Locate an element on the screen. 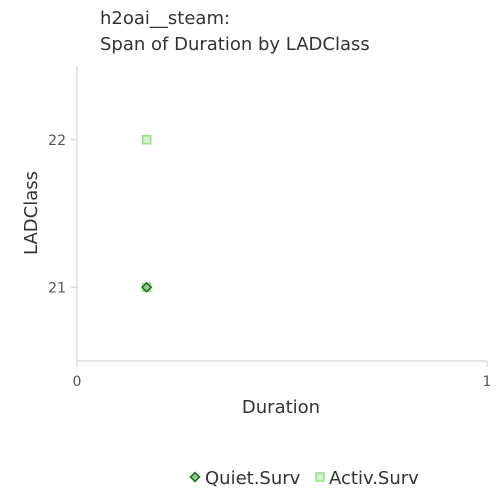 The height and width of the screenshot is (500, 500). legend-label-quiet-surv: Quiet.Surv is located at coordinates (253, 478).